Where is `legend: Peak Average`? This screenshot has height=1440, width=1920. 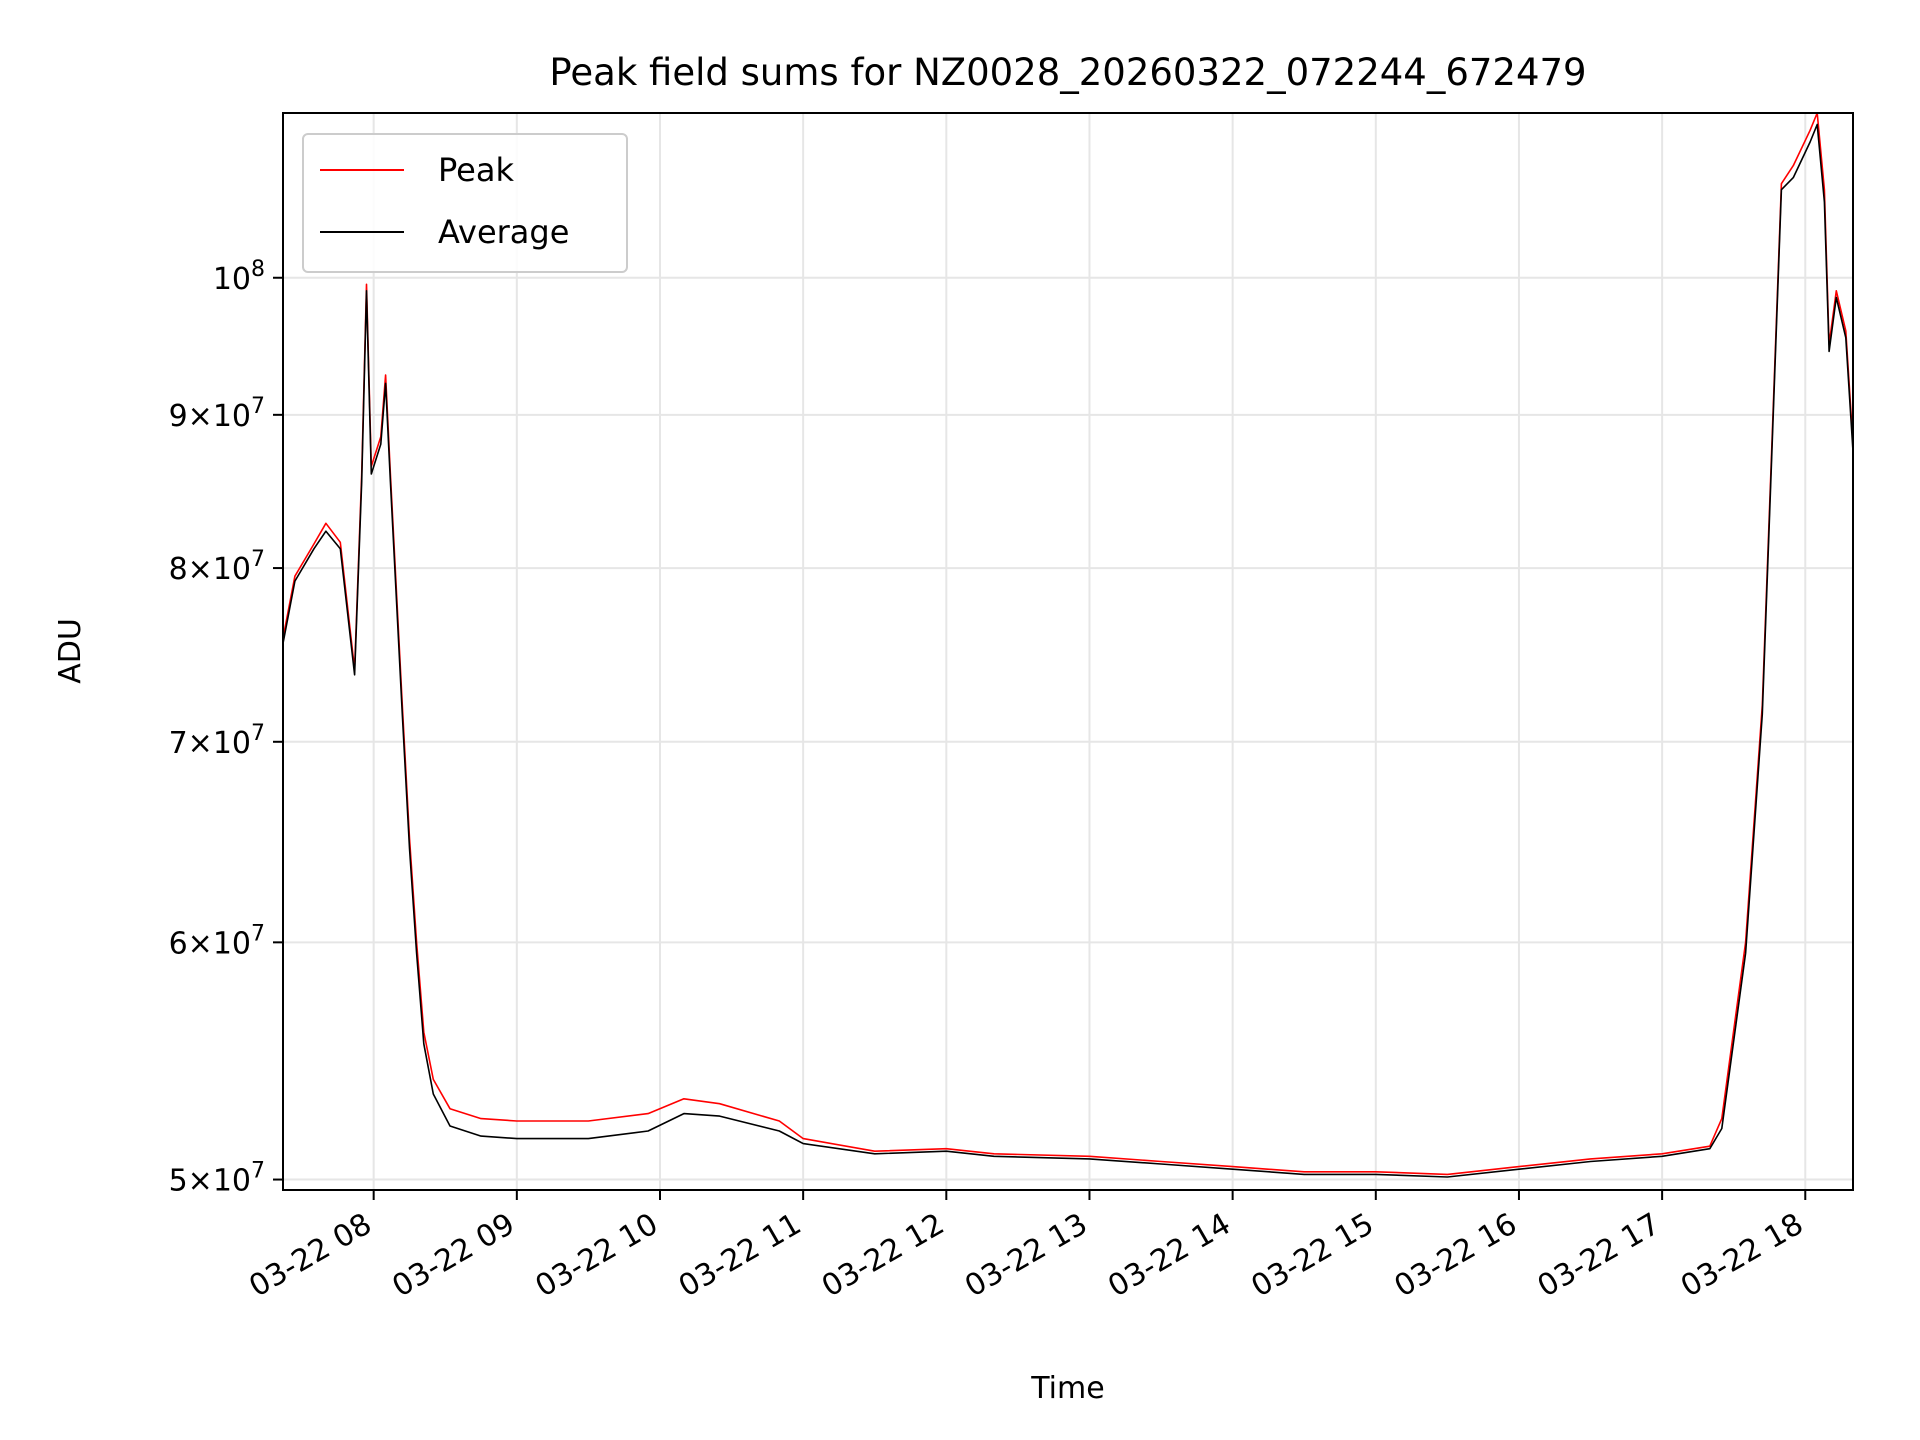
legend: Peak Average is located at coordinates (465, 203).